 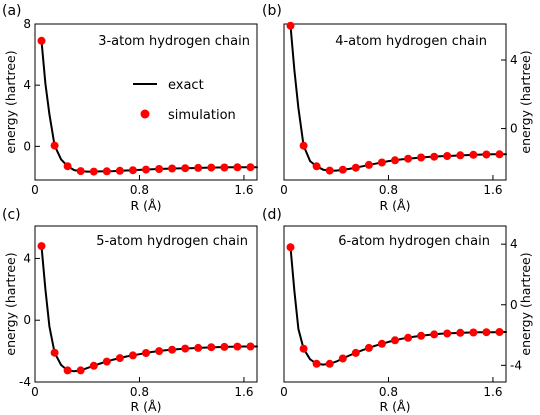 What do you see at coordinates (272, 215) in the screenshot?
I see `panel-d-letter: (d)` at bounding box center [272, 215].